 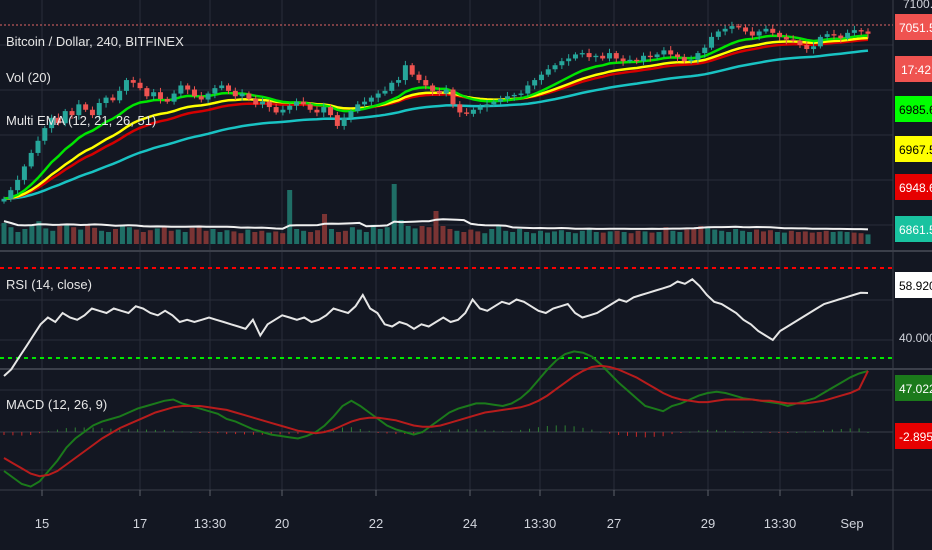 I want to click on symbol-legend: Bitcoin / Dollar, 240, BITFINEX, so click(x=95, y=41).